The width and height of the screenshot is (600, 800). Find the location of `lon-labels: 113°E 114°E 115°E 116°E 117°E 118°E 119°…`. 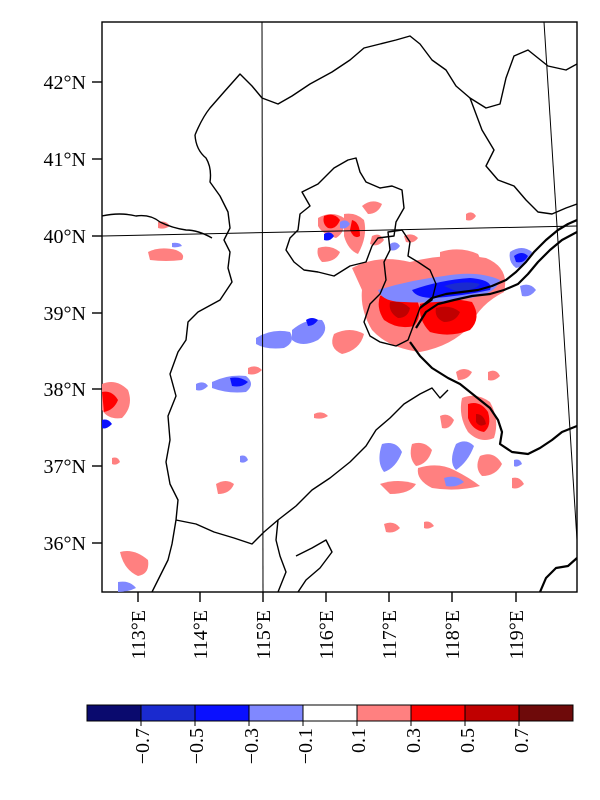

lon-labels: 113°E 114°E 115°E 116°E 117°E 118°E 119°… is located at coordinates (328, 634).